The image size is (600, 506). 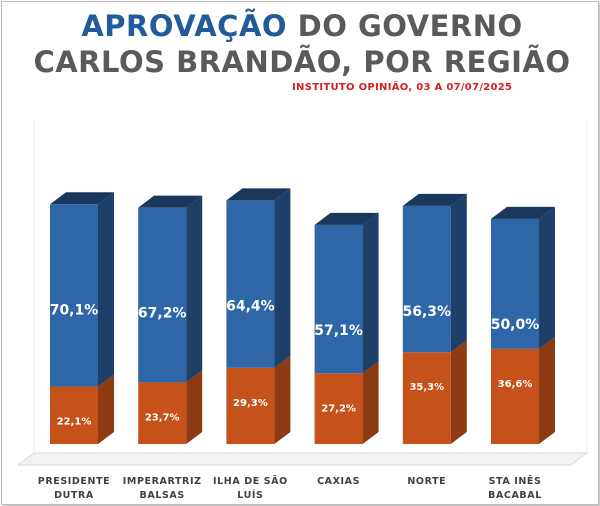 What do you see at coordinates (162, 495) in the screenshot?
I see `category-label-1-1: BALSAS` at bounding box center [162, 495].